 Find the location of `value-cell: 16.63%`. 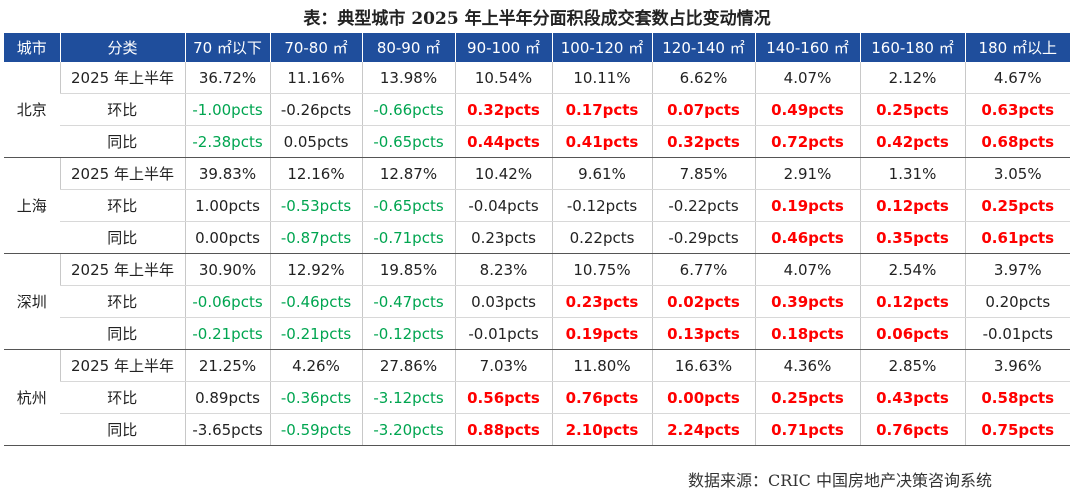

value-cell: 16.63% is located at coordinates (703, 365).